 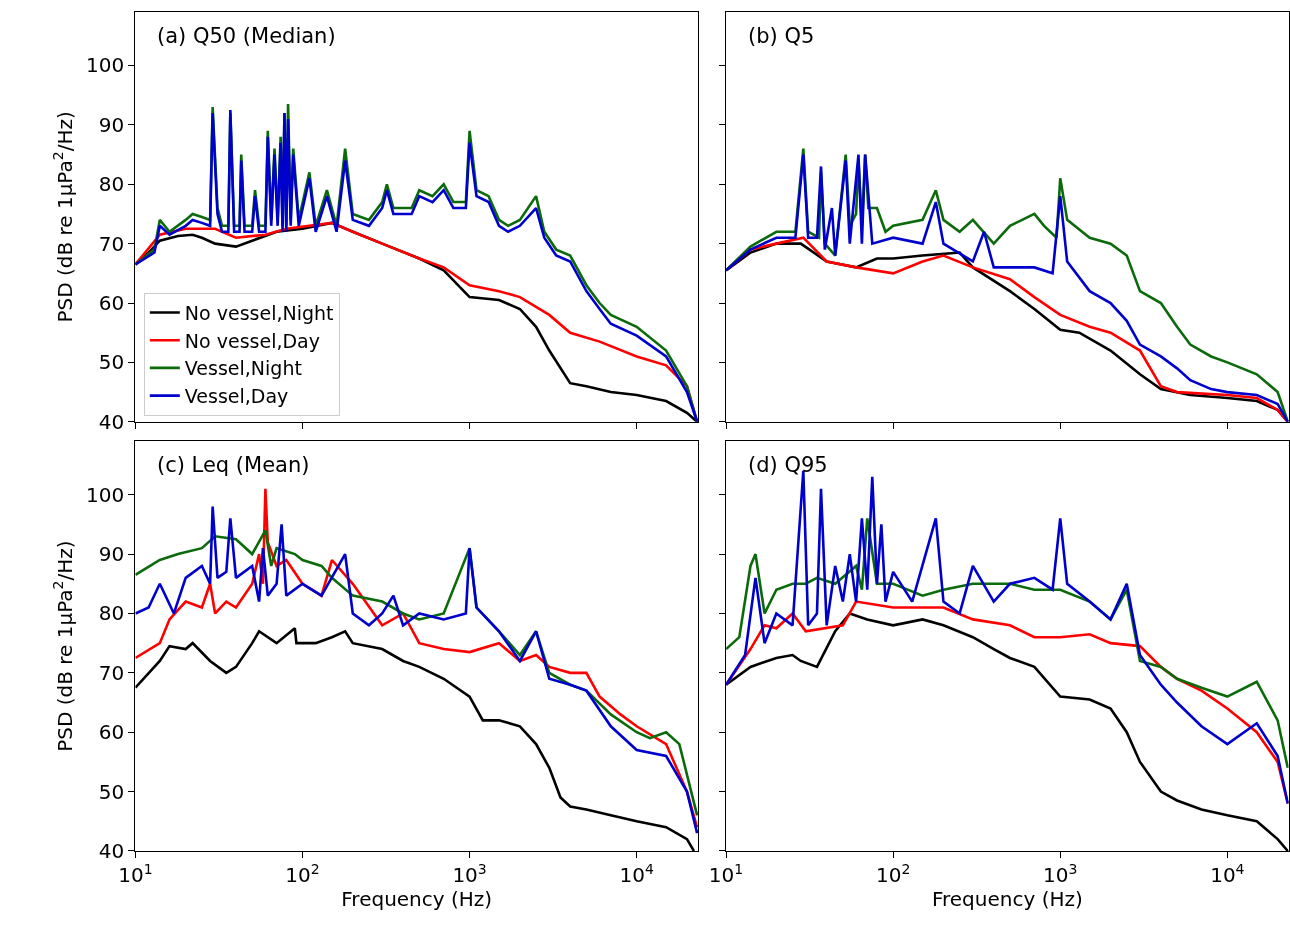 What do you see at coordinates (259, 312) in the screenshot?
I see `legend-label: No vessel,Night` at bounding box center [259, 312].